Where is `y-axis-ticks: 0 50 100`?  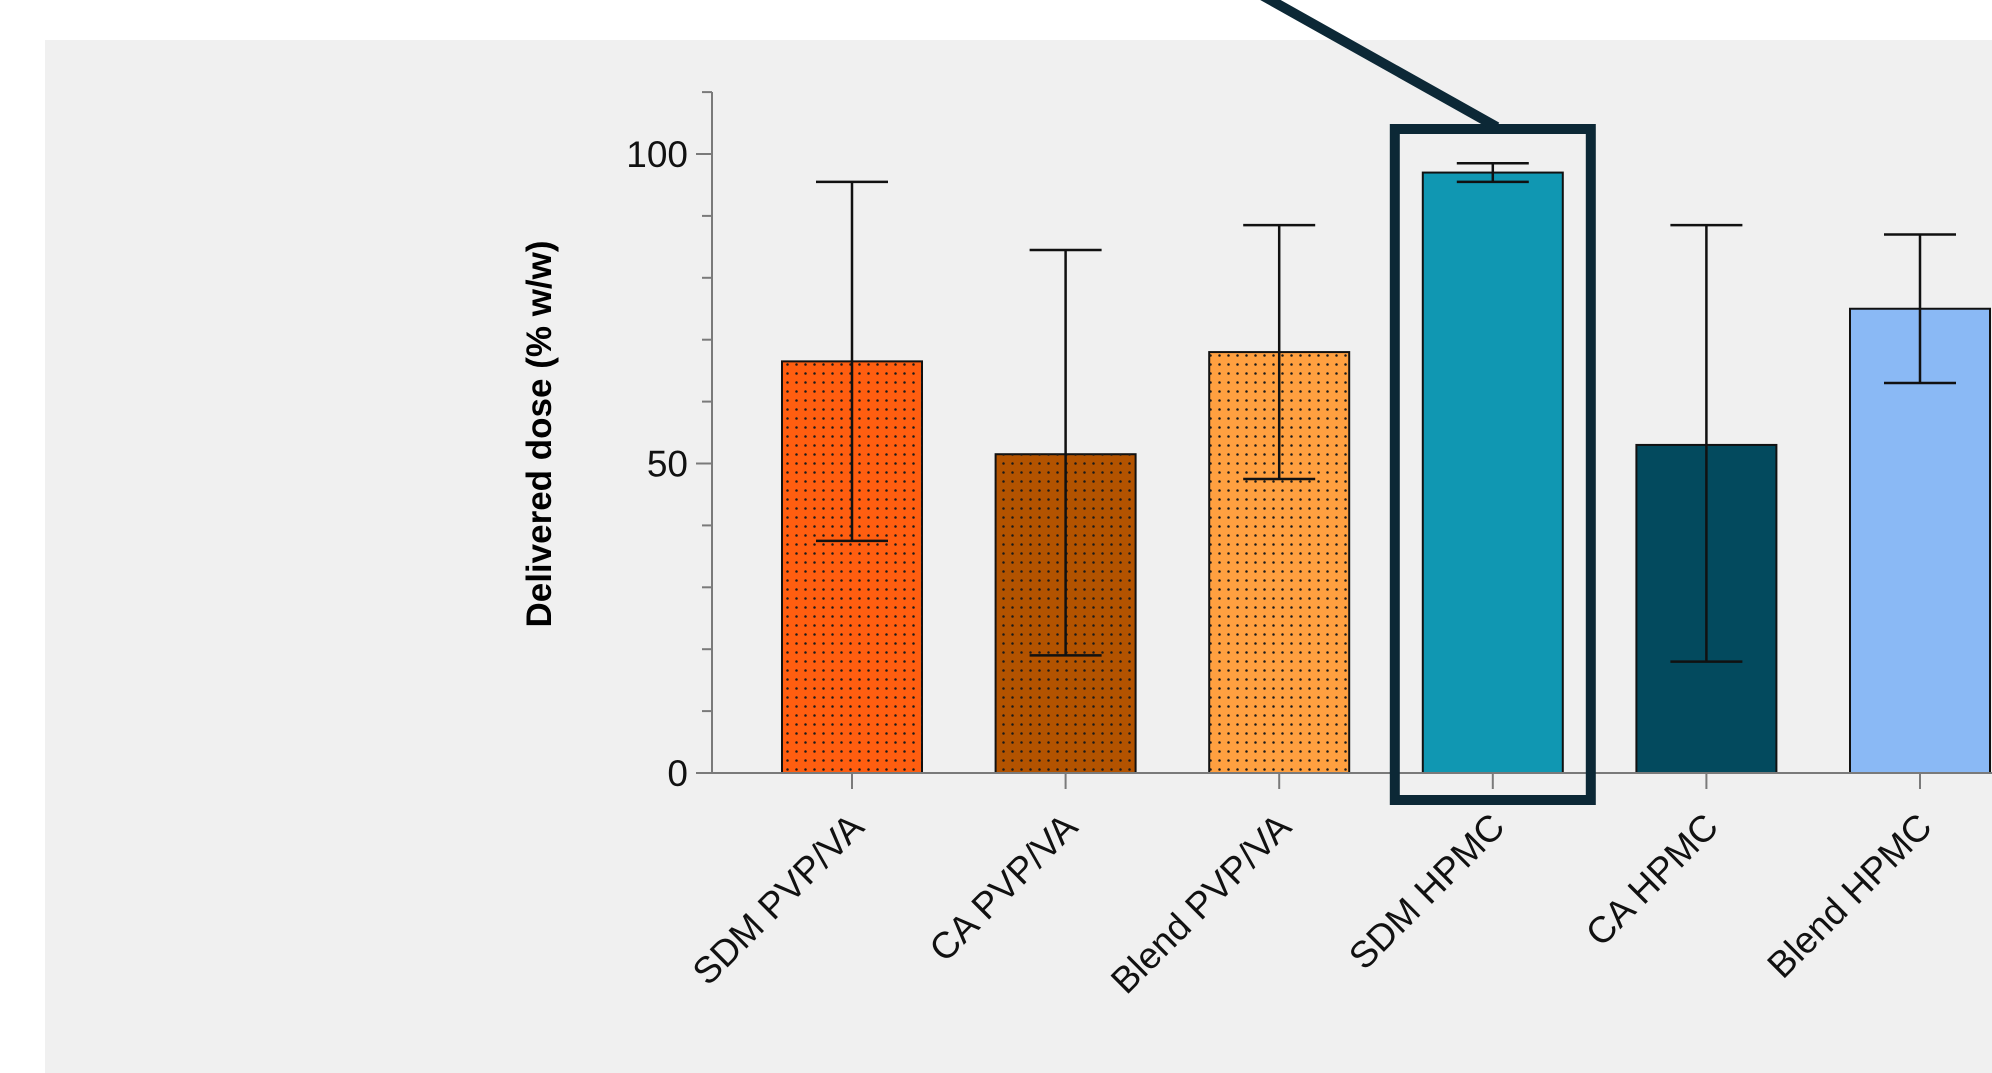
y-axis-ticks: 0 50 100 is located at coordinates (669, 442).